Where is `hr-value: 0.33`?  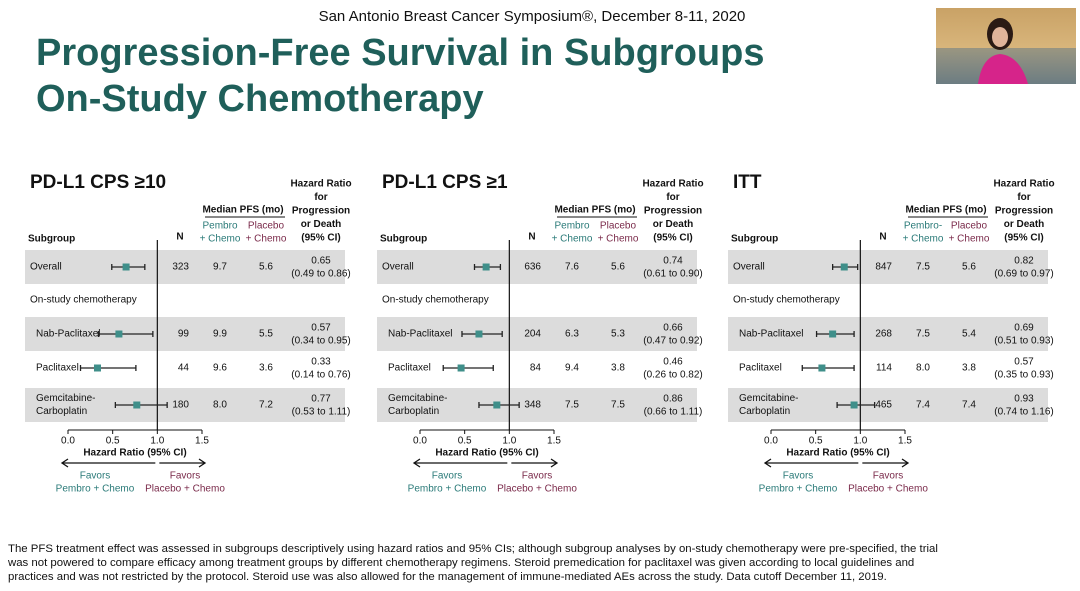 hr-value: 0.33 is located at coordinates (321, 362).